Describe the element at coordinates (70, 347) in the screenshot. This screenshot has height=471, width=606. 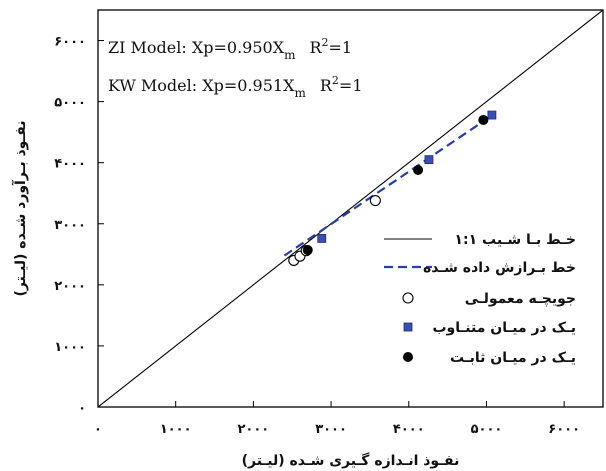
I see `y-tick-label: ۱۰۰۰` at that location.